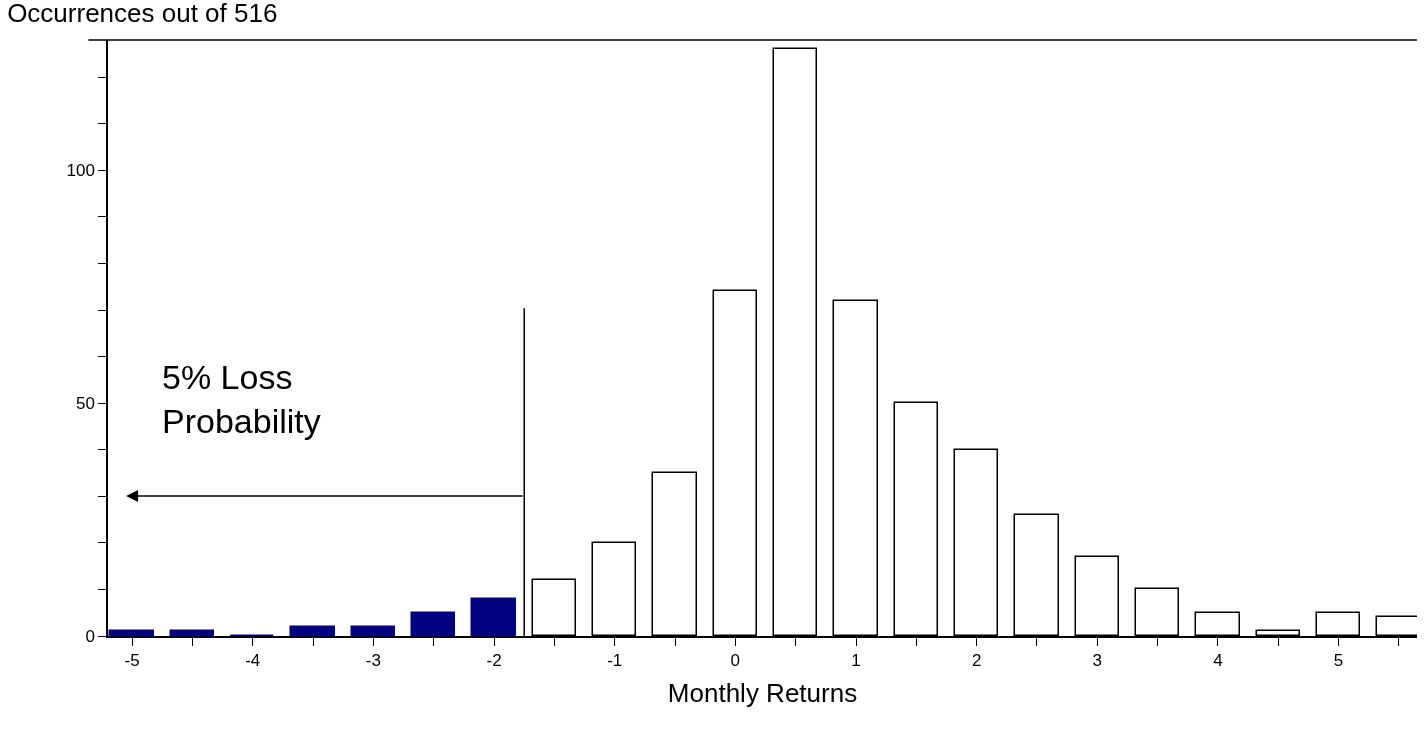  I want to click on x-tick-label: 5, so click(1338, 661).